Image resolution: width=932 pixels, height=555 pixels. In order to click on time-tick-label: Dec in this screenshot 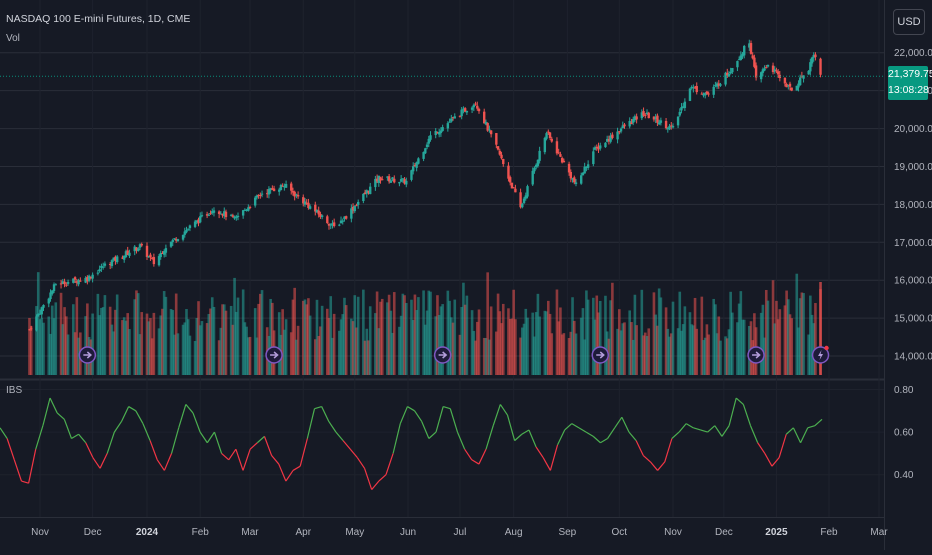, I will do `click(93, 532)`.